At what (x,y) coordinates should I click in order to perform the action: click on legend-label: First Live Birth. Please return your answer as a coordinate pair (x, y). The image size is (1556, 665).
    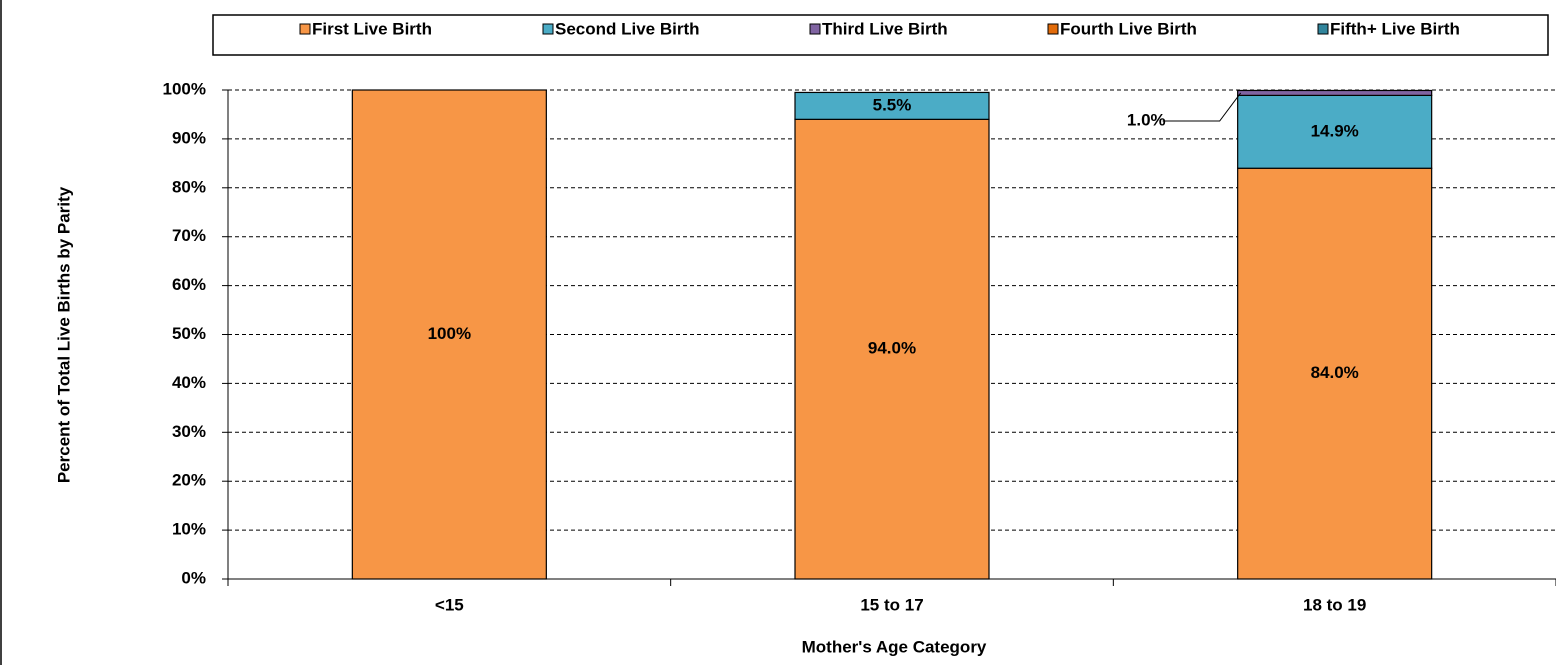
    Looking at the image, I should click on (372, 28).